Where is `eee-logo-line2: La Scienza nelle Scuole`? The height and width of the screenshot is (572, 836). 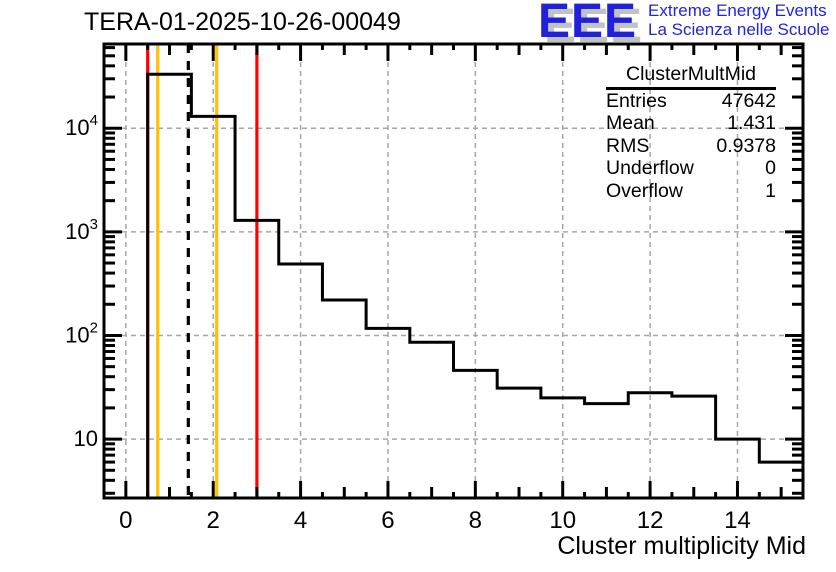
eee-logo-line2: La Scienza nelle Scuole is located at coordinates (739, 29).